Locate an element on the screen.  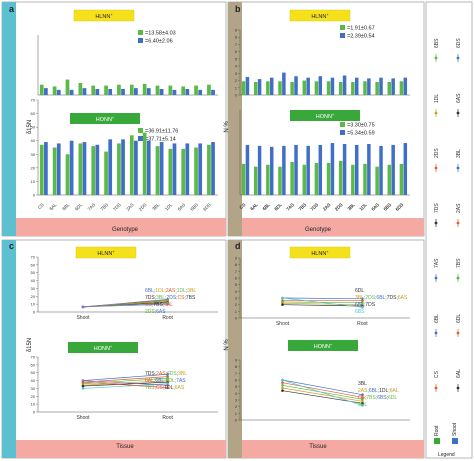
legend-shoot-swatch is located at coordinates (455, 441).